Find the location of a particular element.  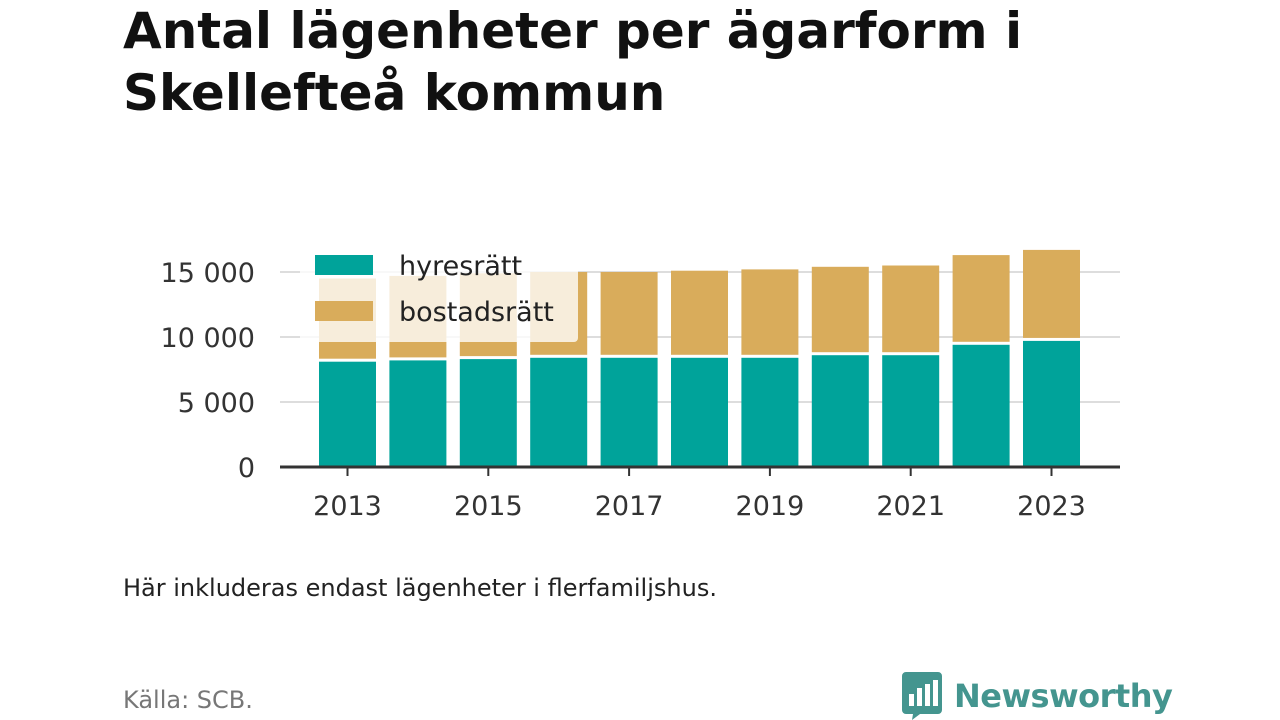

legend-label-bostadsratt: bostadsrätt is located at coordinates (476, 312).